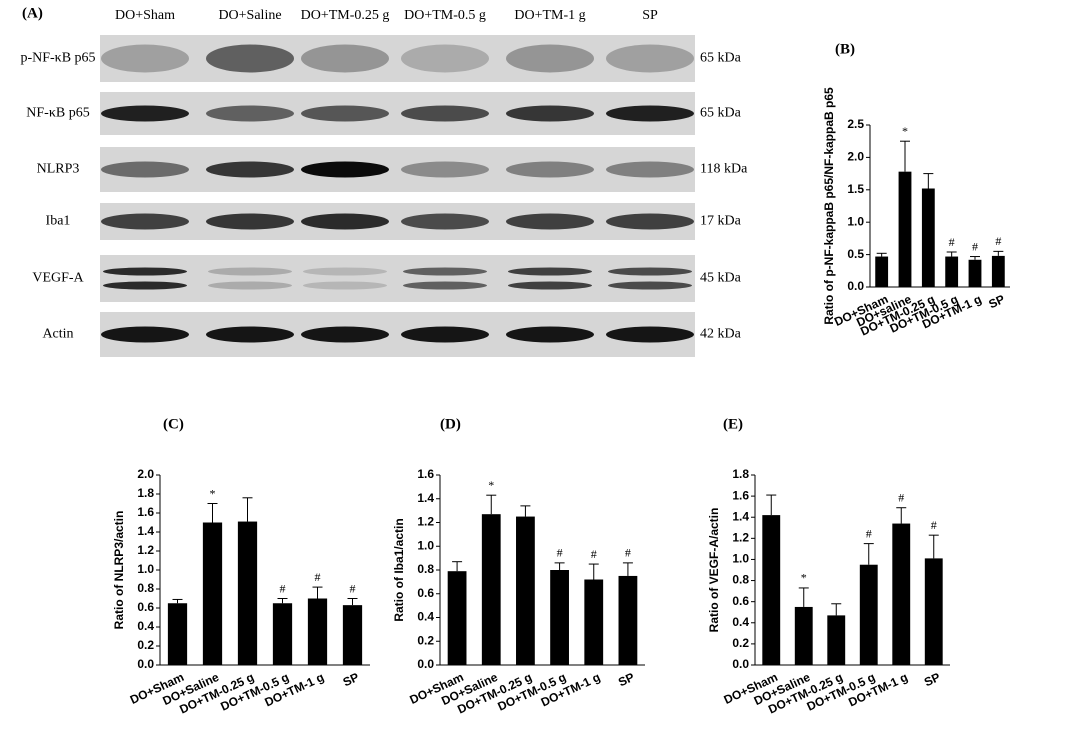 The width and height of the screenshot is (1065, 751). What do you see at coordinates (721, 334) in the screenshot?
I see `protein-size: 42 kDa` at bounding box center [721, 334].